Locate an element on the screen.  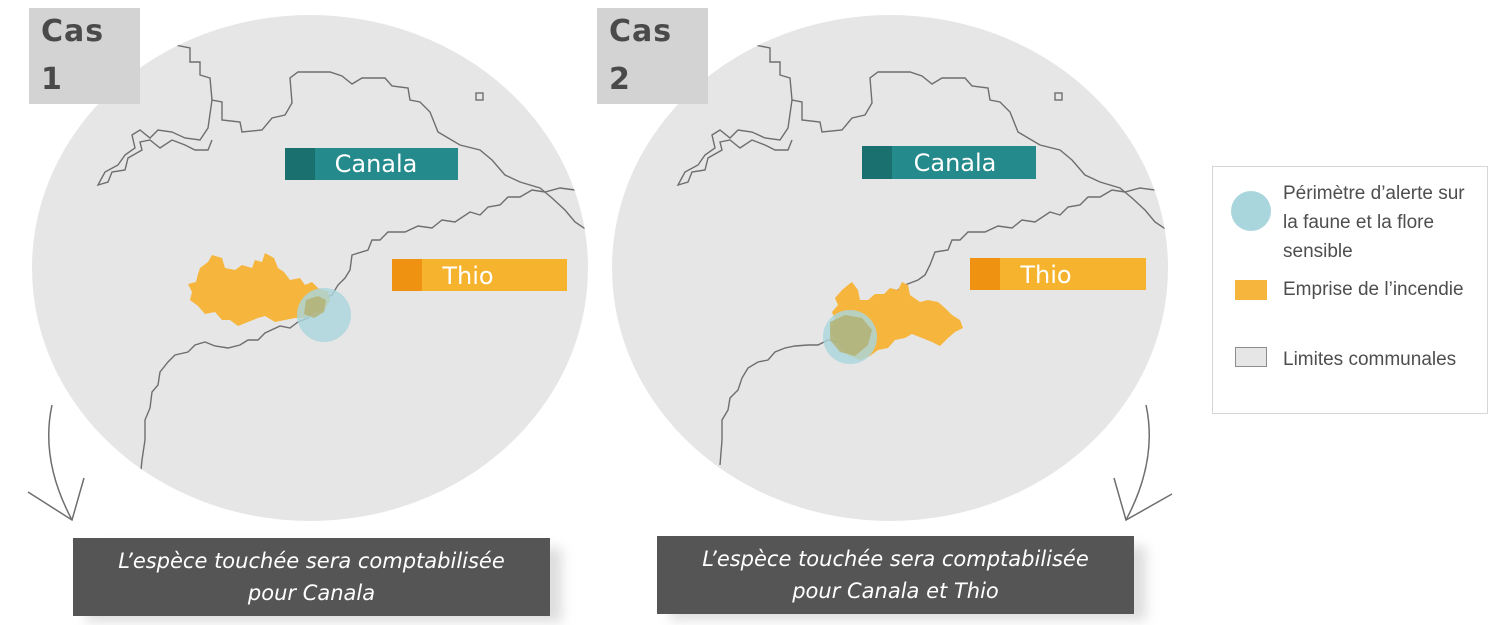
caption-case-1-line-1: L’espèce touchée sera comptabilisée is located at coordinates (311, 561).